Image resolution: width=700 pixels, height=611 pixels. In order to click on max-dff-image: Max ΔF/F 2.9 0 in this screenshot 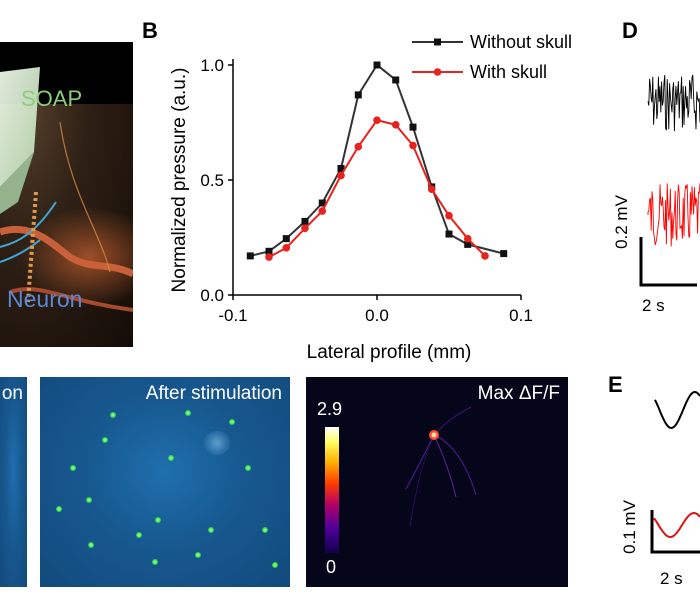, I will do `click(437, 482)`.